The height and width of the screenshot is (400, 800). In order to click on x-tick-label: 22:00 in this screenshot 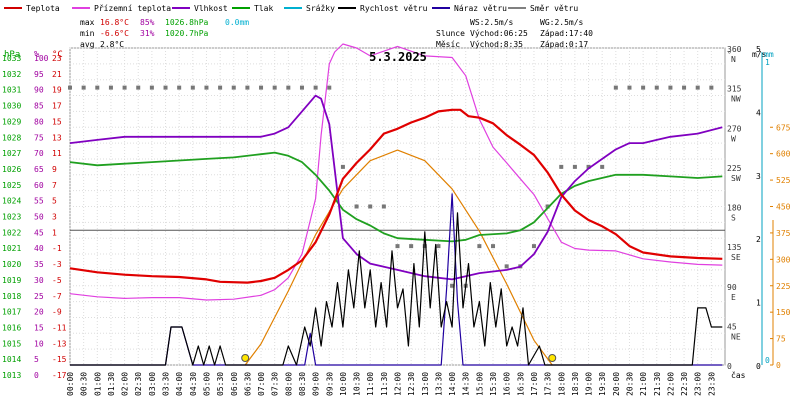, I will do `click(670, 384)`.